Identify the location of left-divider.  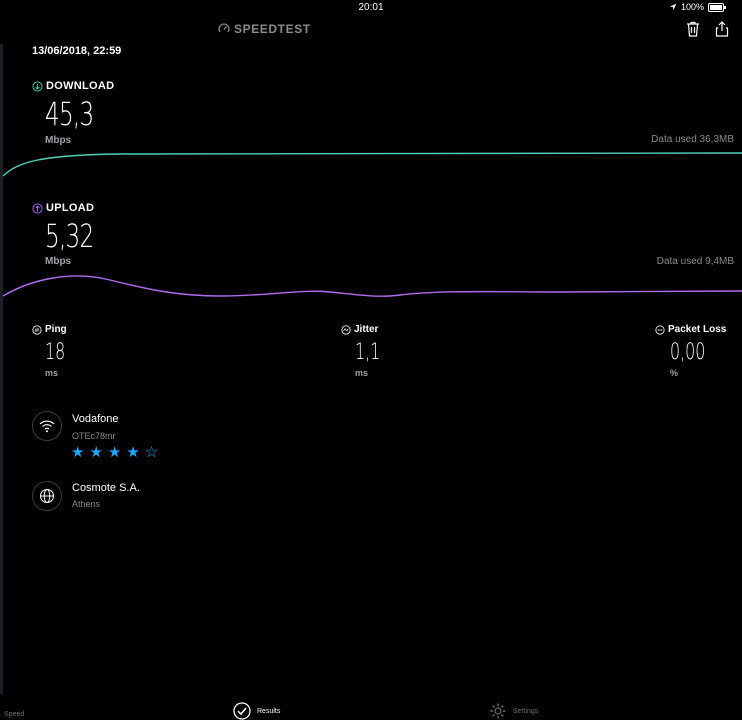
(1, 369).